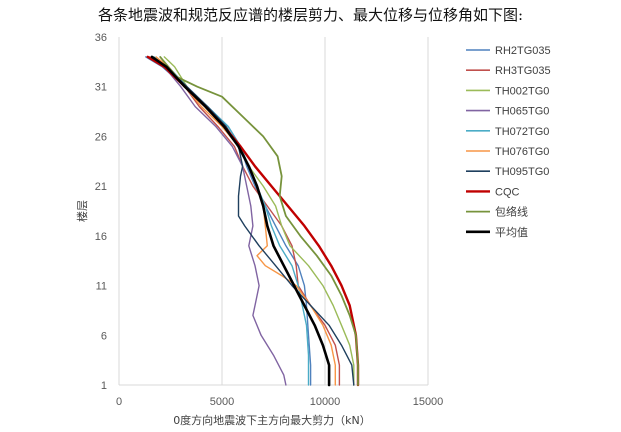 The width and height of the screenshot is (621, 432). I want to click on legend-label: TH095TG0, so click(522, 172).